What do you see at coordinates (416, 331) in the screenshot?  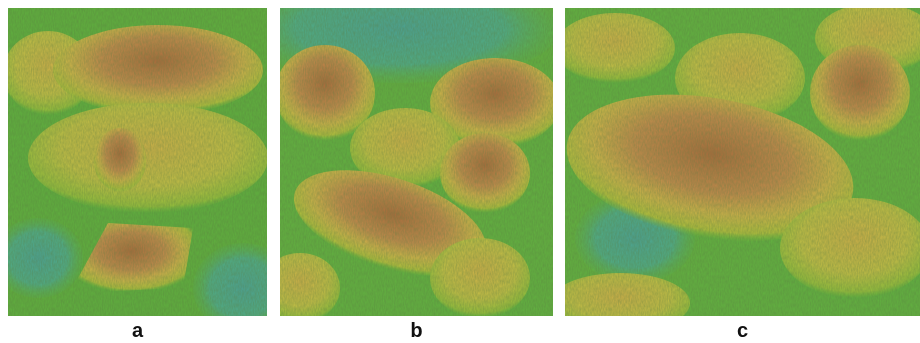 I see `panel-label: b` at bounding box center [416, 331].